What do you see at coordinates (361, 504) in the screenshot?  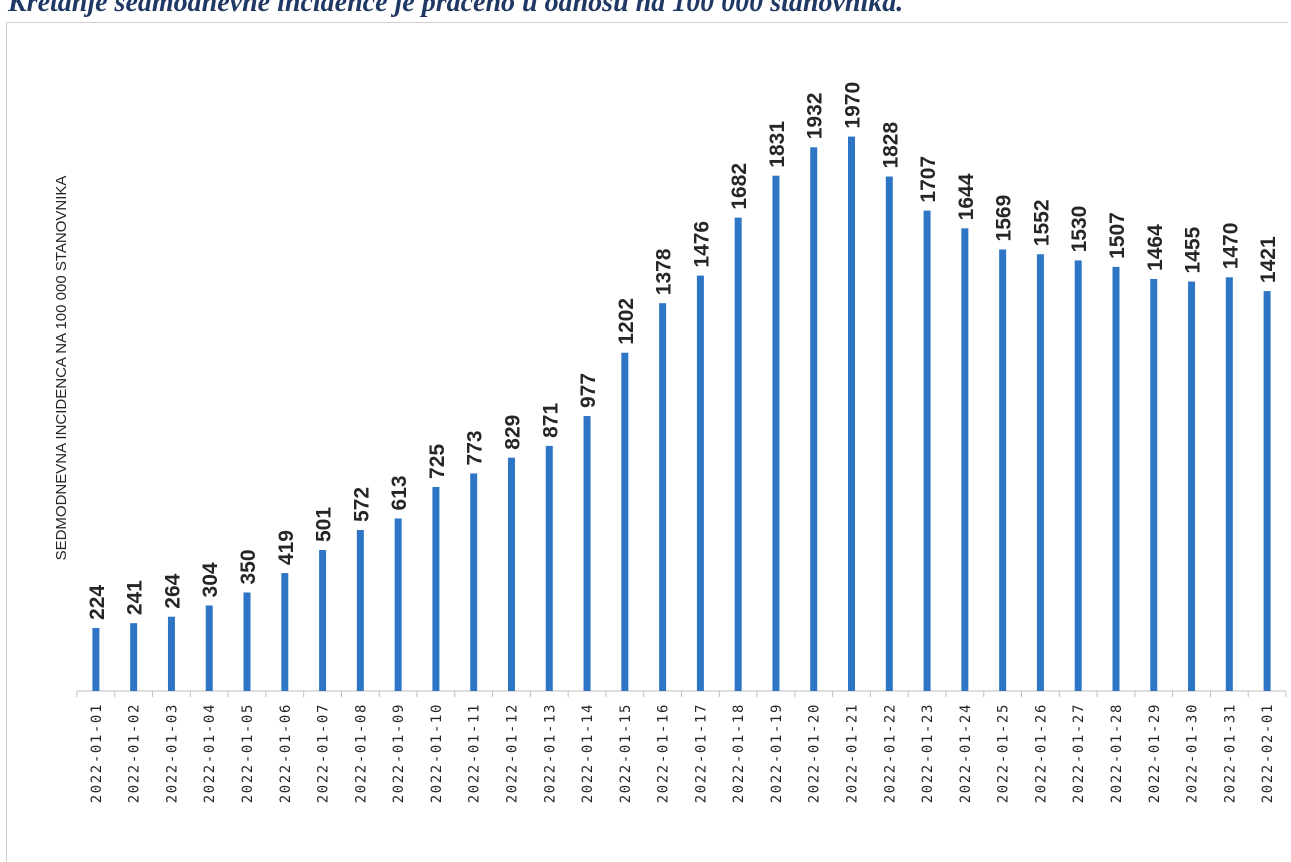 I see `data-label-2022-01-08: 572` at bounding box center [361, 504].